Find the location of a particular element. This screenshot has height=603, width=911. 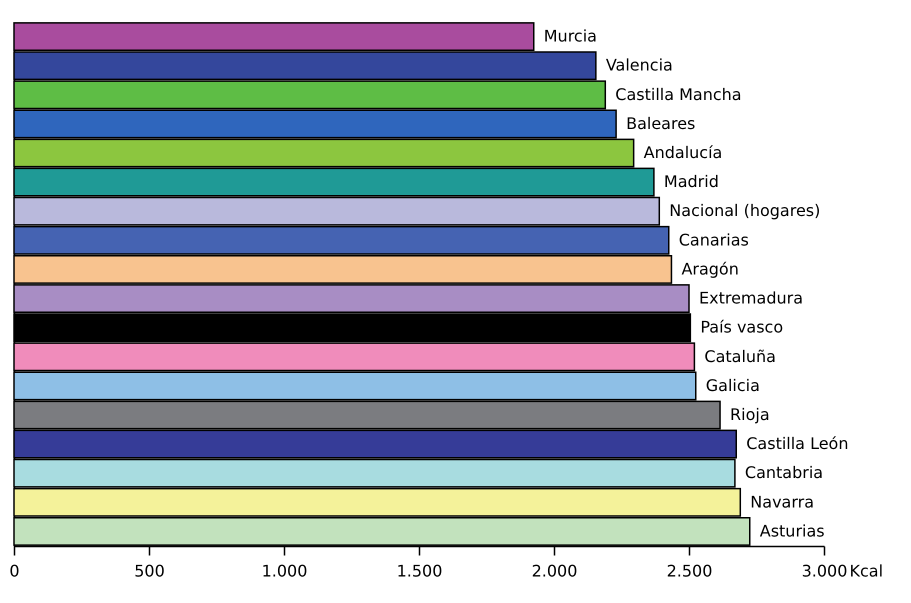

y-tick-label: Murcia is located at coordinates (570, 36).